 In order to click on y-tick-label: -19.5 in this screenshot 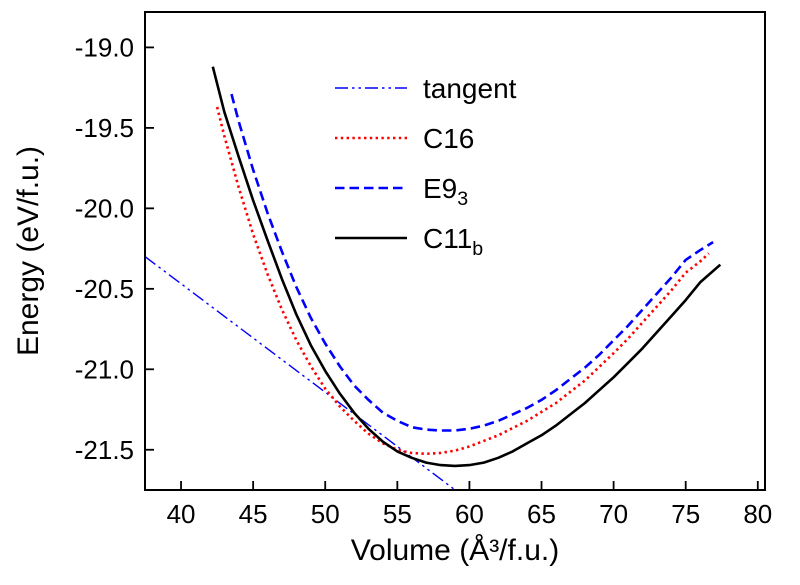, I will do `click(104, 128)`.